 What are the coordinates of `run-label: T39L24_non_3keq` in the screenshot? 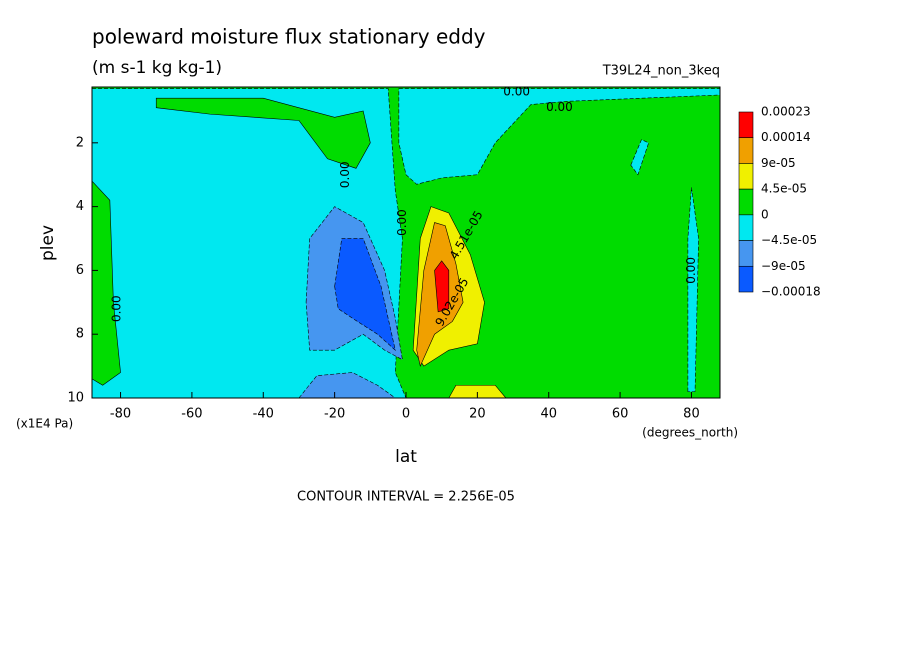 It's located at (661, 71).